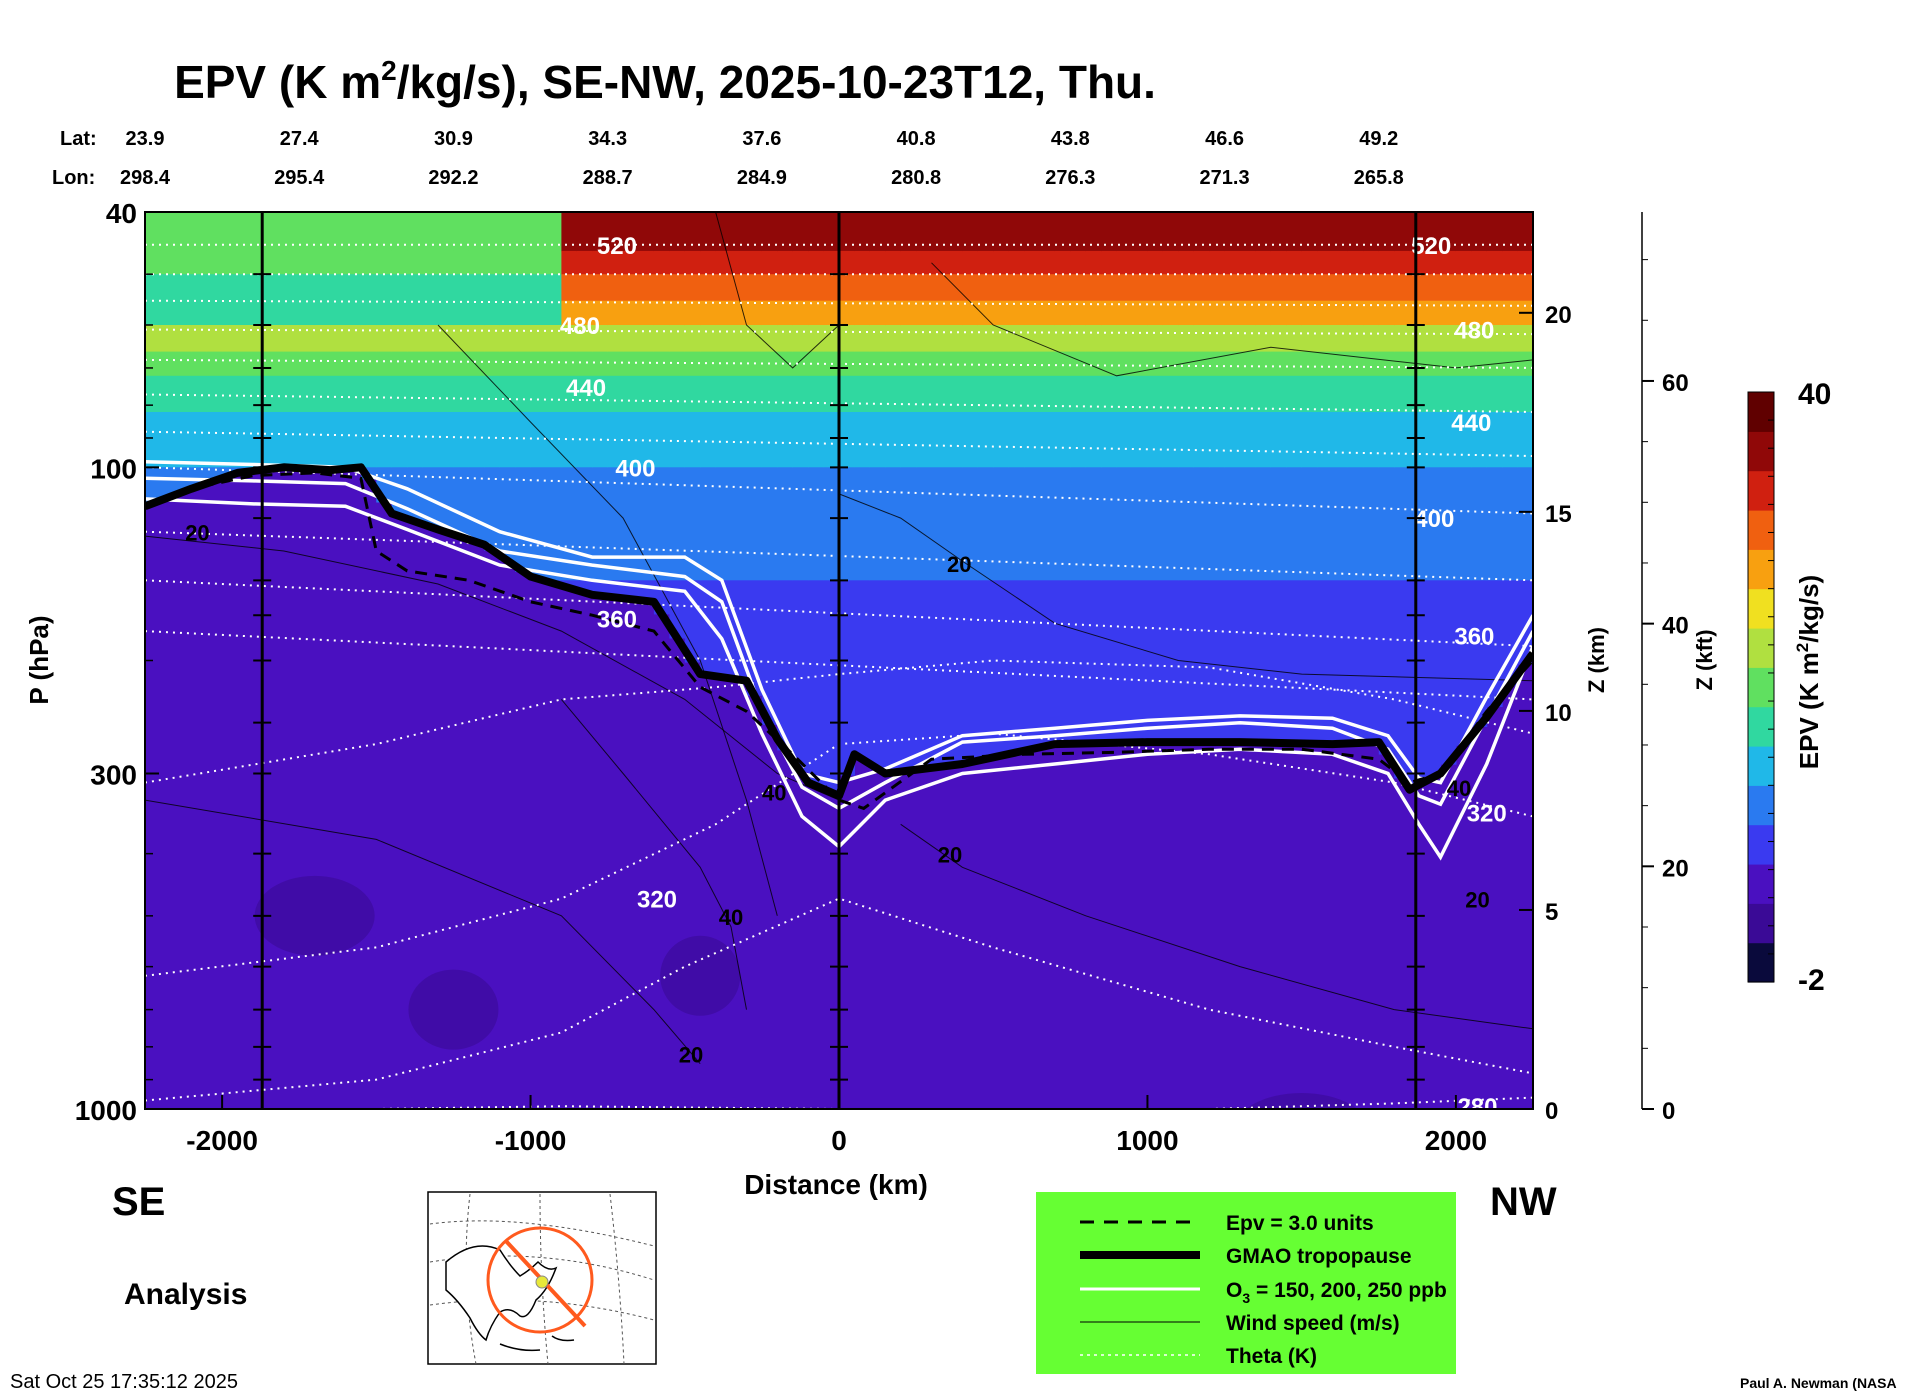 Image resolution: width=1926 pixels, height=1394 pixels. I want to click on z-kft-tick-label: 60, so click(1675, 383).